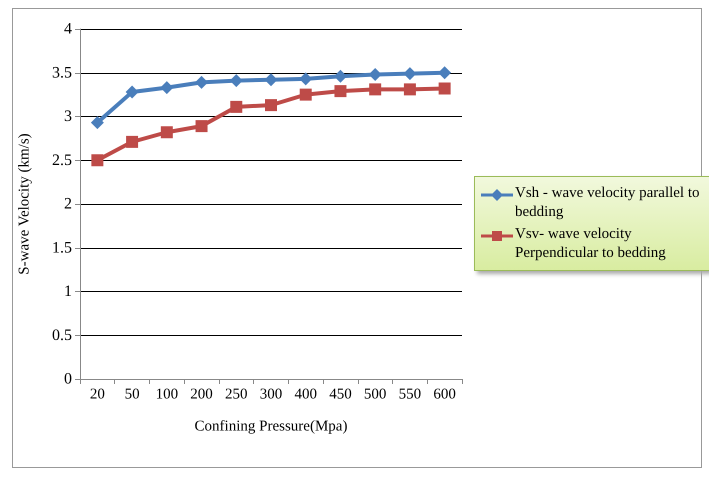  What do you see at coordinates (271, 426) in the screenshot?
I see `x-axis-title: Confining Pressure(Mpa)` at bounding box center [271, 426].